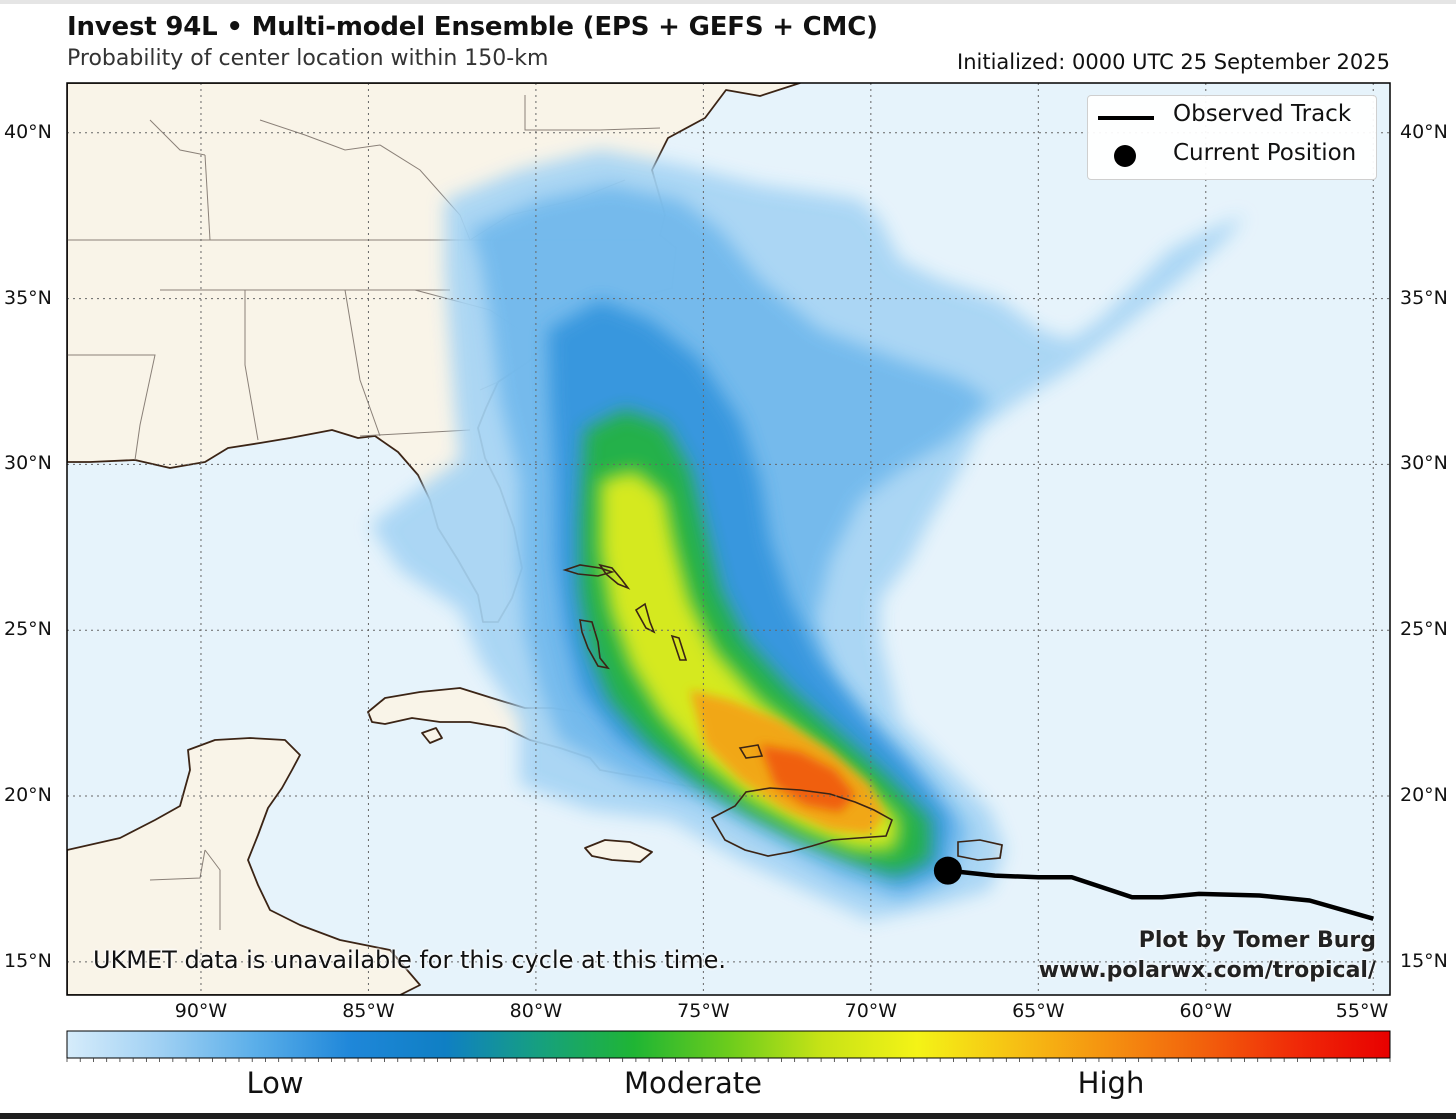  I want to click on colorbar-label-high: High, so click(1111, 1083).